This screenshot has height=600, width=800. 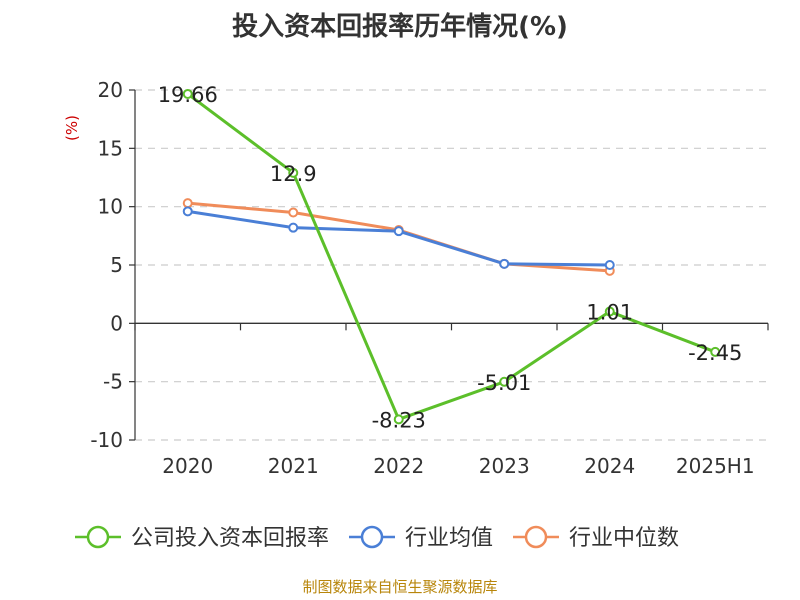 I want to click on x-tick-label: 2025H1, so click(x=715, y=466).